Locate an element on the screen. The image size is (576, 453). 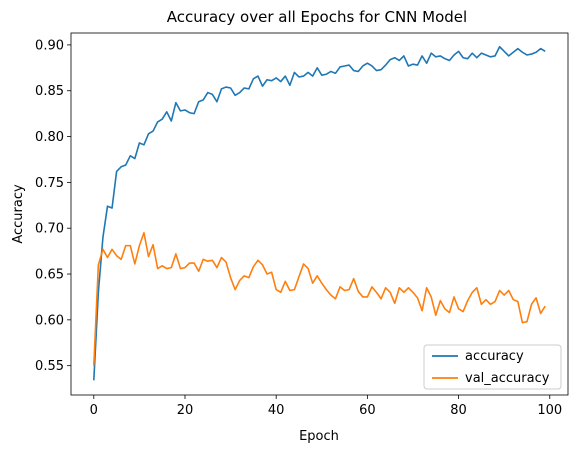
y-tick-label: 0.70 is located at coordinates (49, 229).